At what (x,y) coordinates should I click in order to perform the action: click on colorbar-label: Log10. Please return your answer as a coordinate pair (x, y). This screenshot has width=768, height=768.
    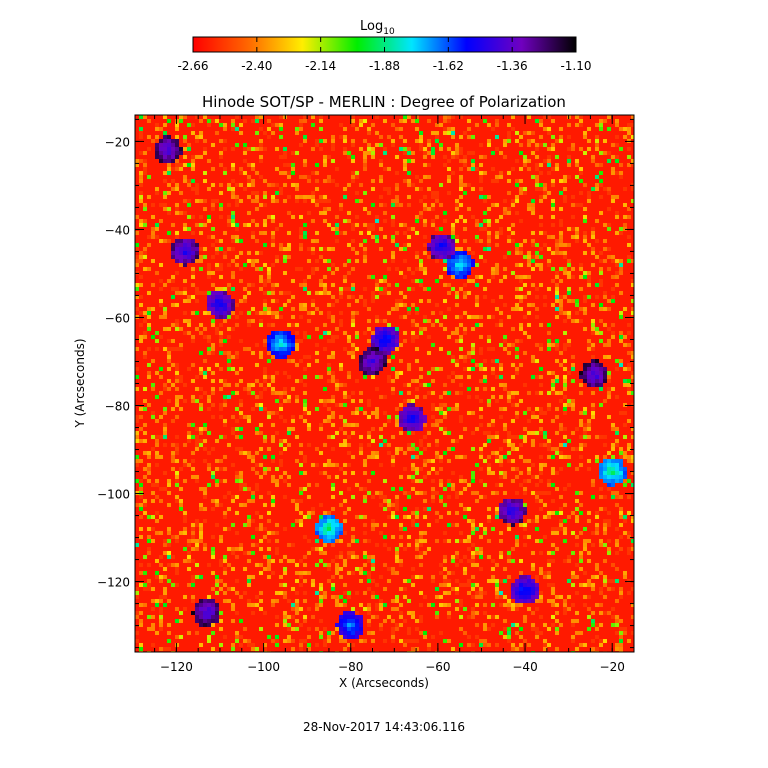
    Looking at the image, I should click on (377, 28).